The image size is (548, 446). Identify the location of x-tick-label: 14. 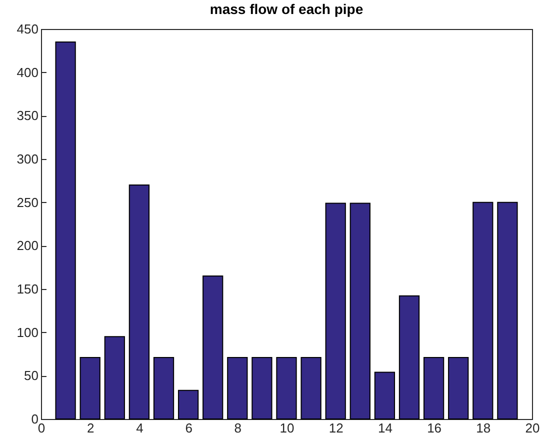
(385, 428).